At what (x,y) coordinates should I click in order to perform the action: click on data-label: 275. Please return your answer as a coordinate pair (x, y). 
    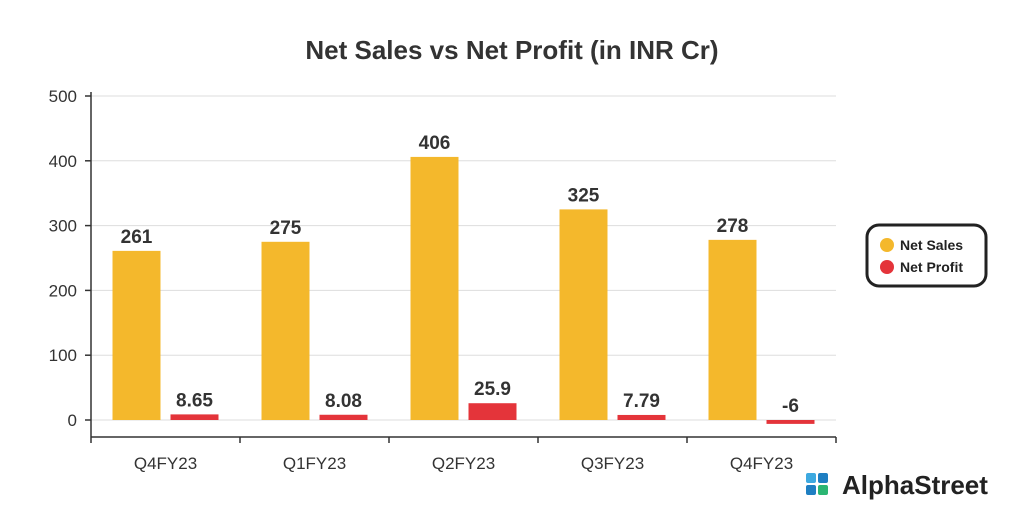
    Looking at the image, I should click on (286, 228).